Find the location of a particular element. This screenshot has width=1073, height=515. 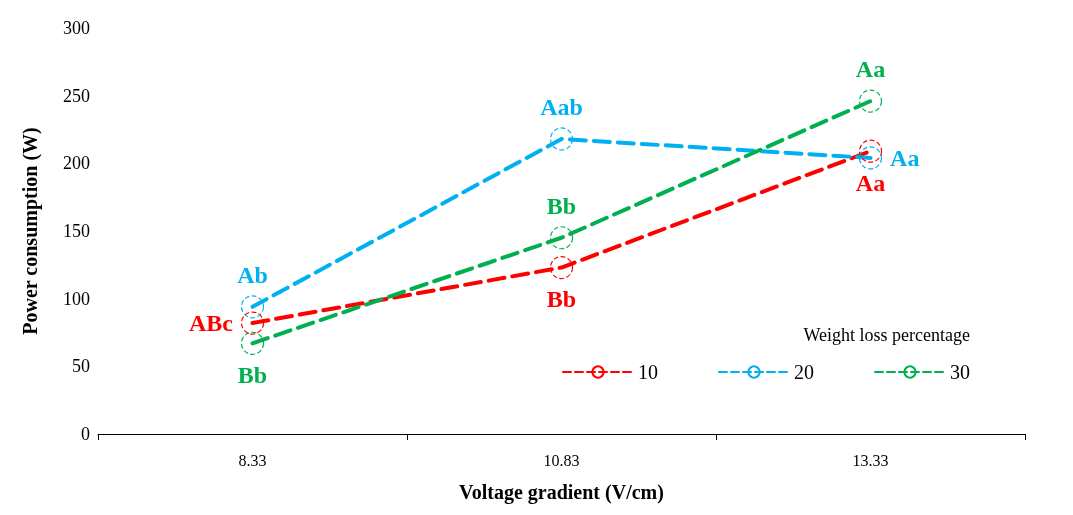

legend-title: Weight loss percentage is located at coordinates (887, 335).